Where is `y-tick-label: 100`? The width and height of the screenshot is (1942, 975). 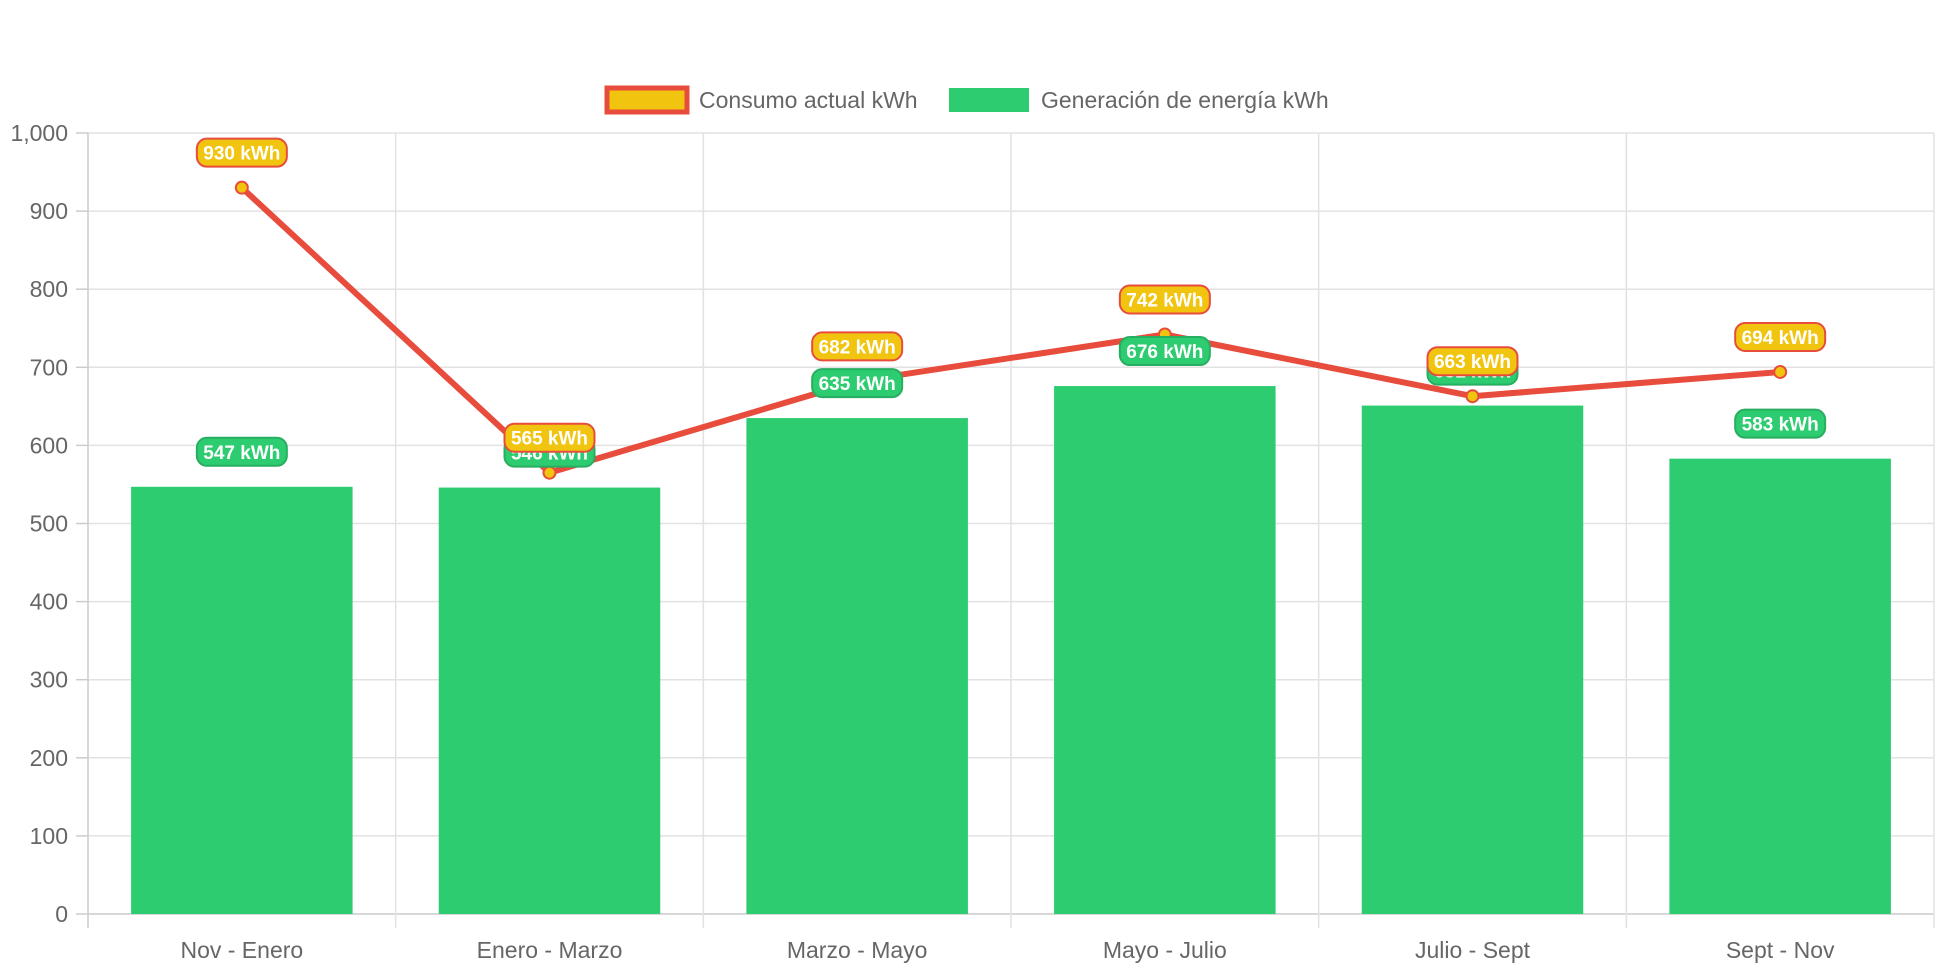
y-tick-label: 100 is located at coordinates (49, 836).